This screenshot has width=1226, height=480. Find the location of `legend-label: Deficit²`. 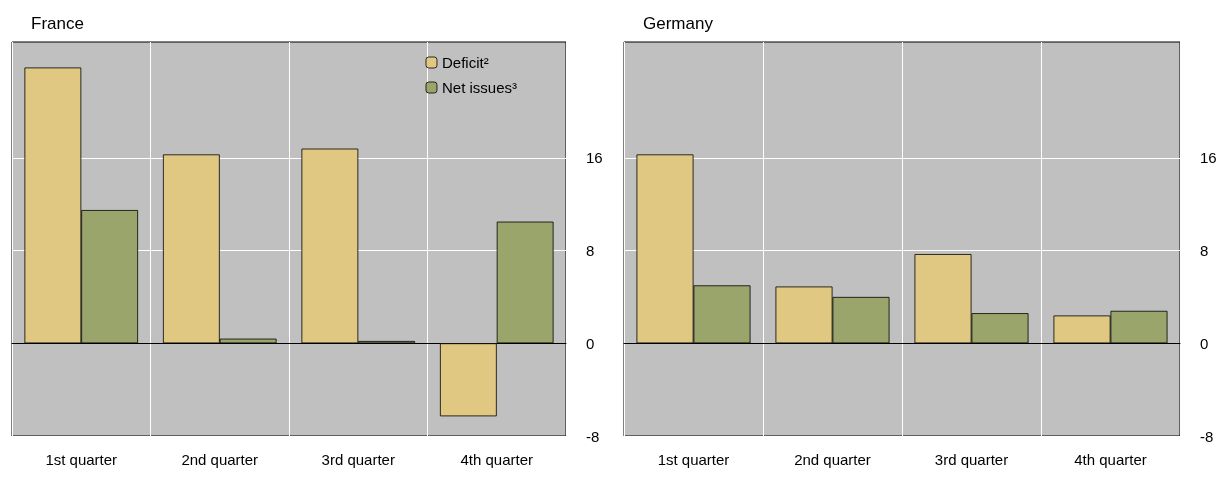

legend-label: Deficit² is located at coordinates (465, 62).